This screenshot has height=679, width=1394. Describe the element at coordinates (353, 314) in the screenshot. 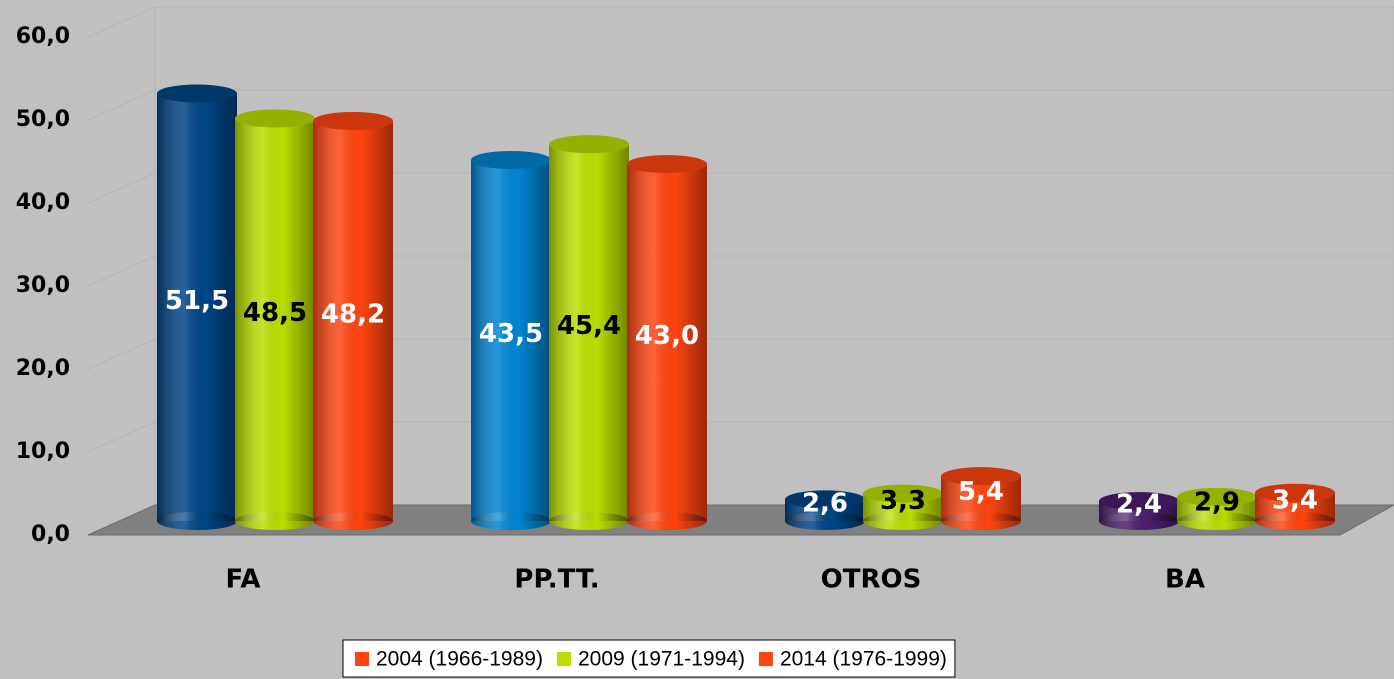

I see `value-label: 48,2` at that location.